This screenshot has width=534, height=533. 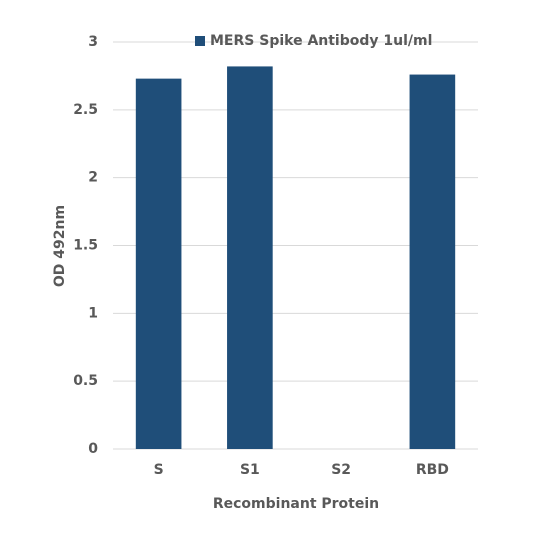 I want to click on y-tick-label: 1, so click(x=93, y=313).